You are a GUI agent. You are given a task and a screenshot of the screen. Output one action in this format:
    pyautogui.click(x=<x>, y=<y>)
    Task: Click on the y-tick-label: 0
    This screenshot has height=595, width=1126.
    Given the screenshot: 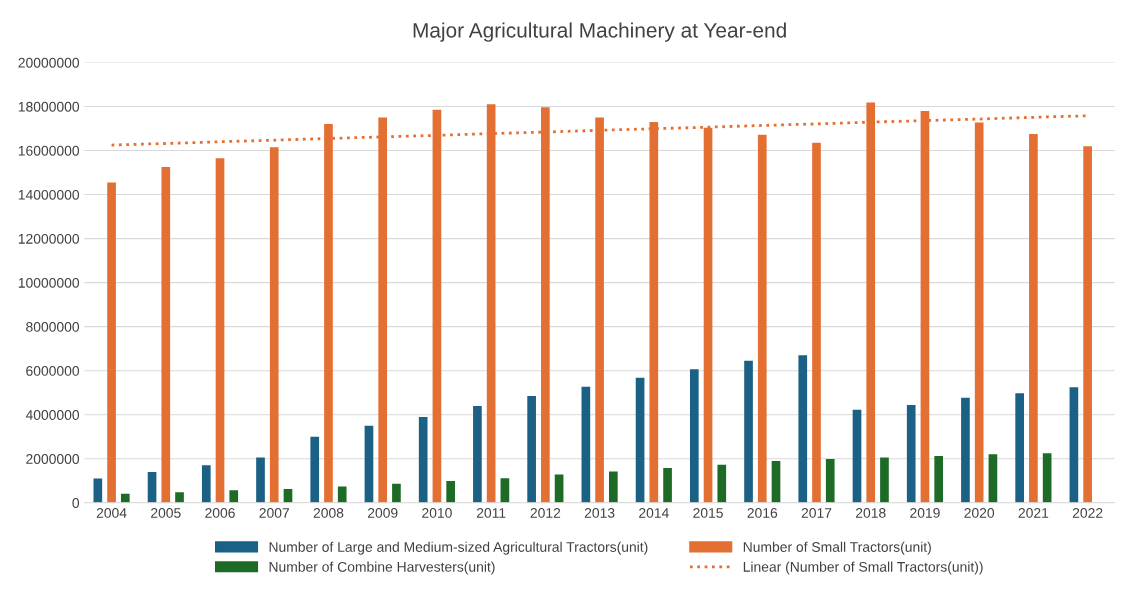 What is the action you would take?
    pyautogui.click(x=76, y=503)
    